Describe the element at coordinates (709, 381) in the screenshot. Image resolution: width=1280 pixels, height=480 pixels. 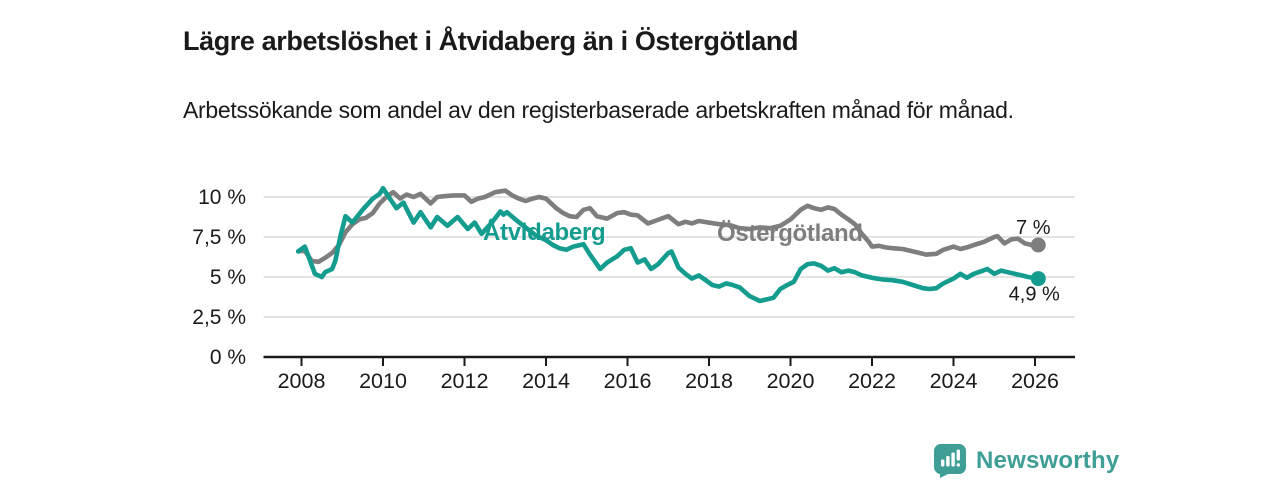
I see `x-tick-label: 2018` at that location.